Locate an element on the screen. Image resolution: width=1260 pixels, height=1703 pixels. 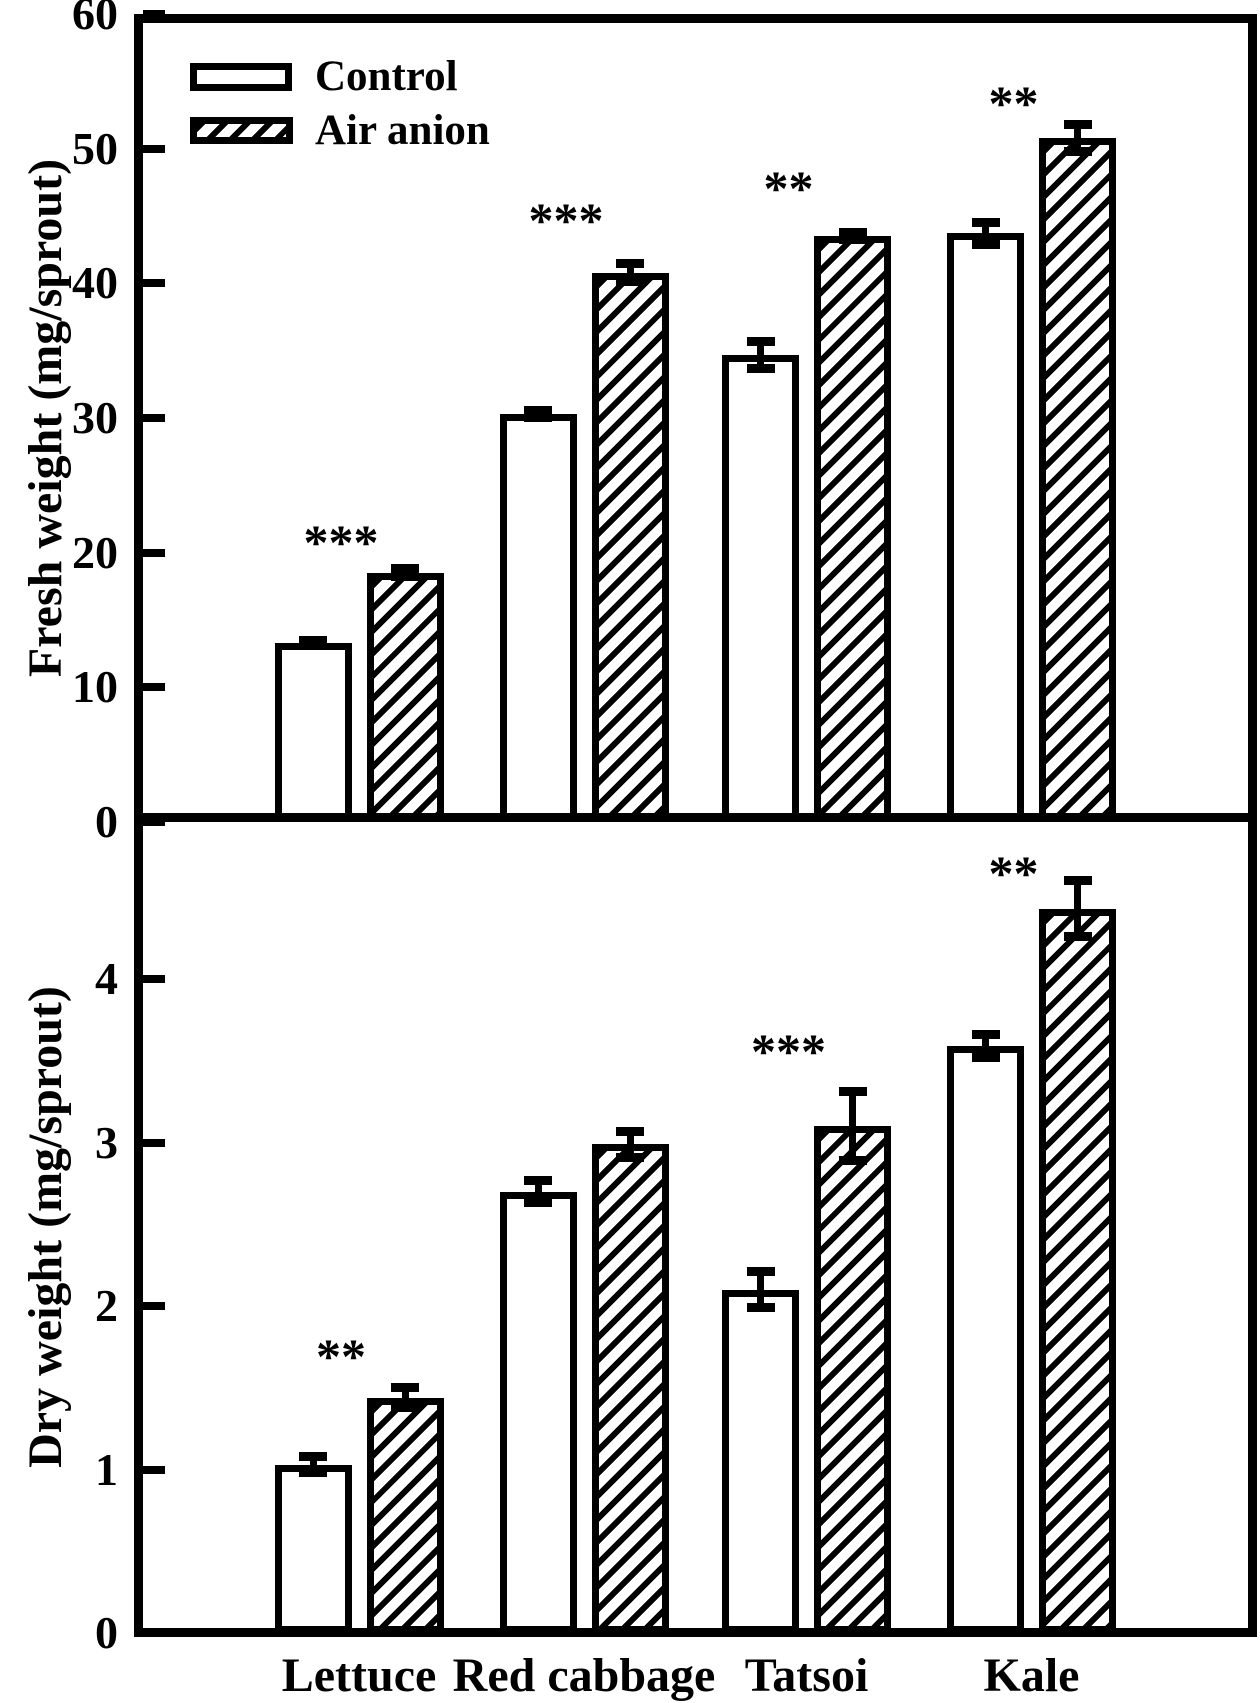
y-tick-label: 3 is located at coordinates (106, 1142).